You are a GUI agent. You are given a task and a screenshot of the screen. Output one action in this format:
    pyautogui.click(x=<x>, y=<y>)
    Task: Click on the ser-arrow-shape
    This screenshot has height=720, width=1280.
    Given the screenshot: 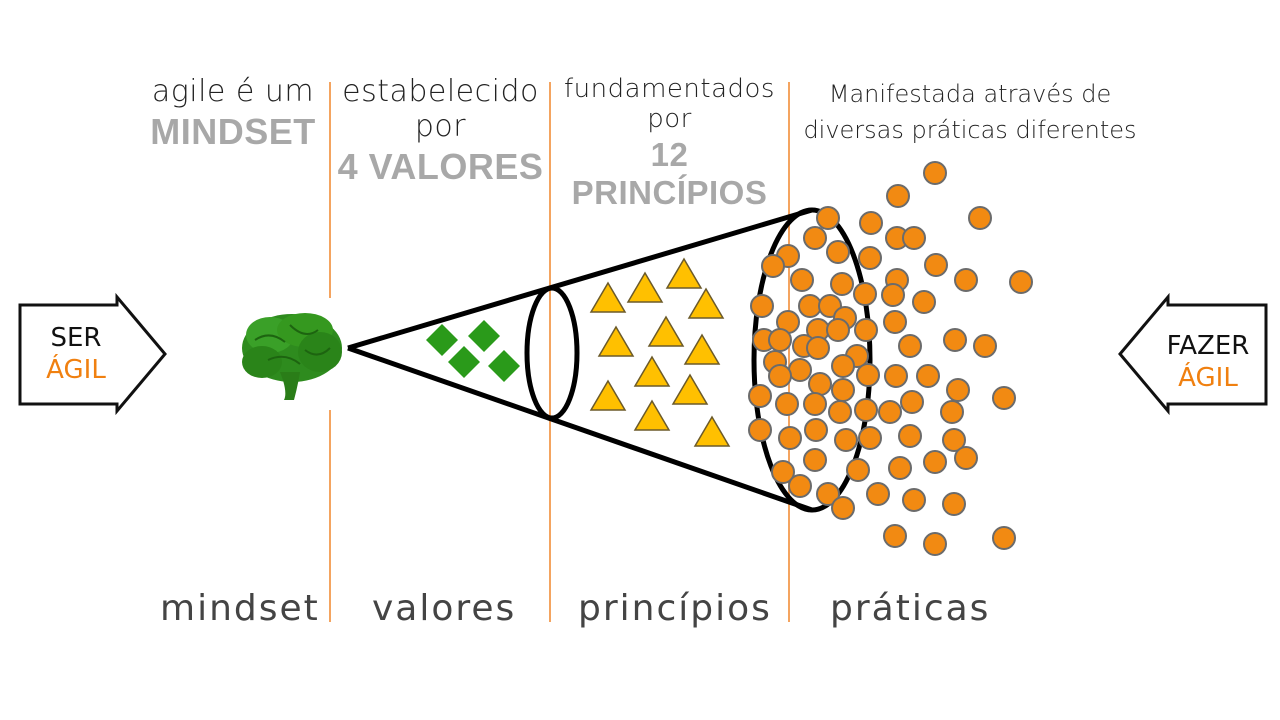 What is the action you would take?
    pyautogui.click(x=92, y=354)
    